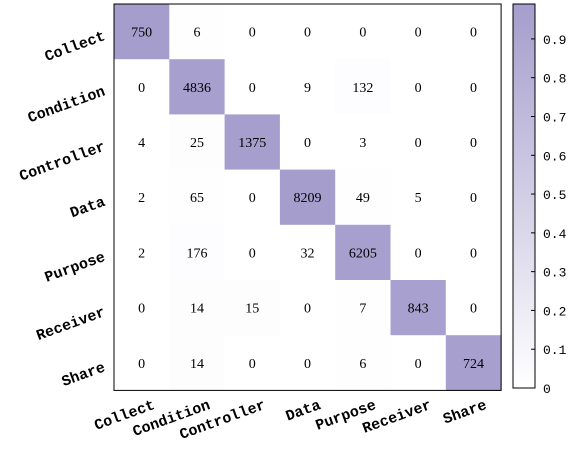  I want to click on cell-value-label: 4836, so click(197, 88).